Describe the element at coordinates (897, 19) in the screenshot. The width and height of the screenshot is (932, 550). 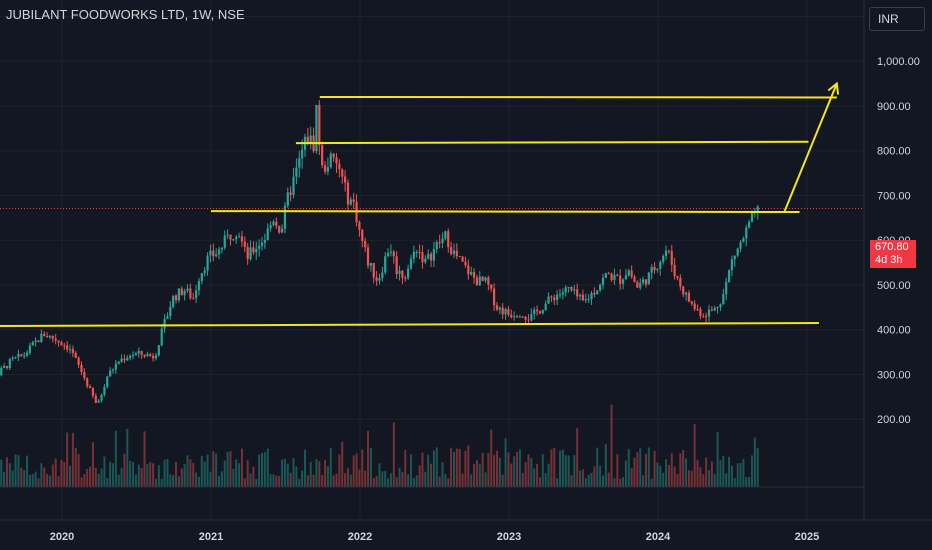
I see `currency-button: INR` at that location.